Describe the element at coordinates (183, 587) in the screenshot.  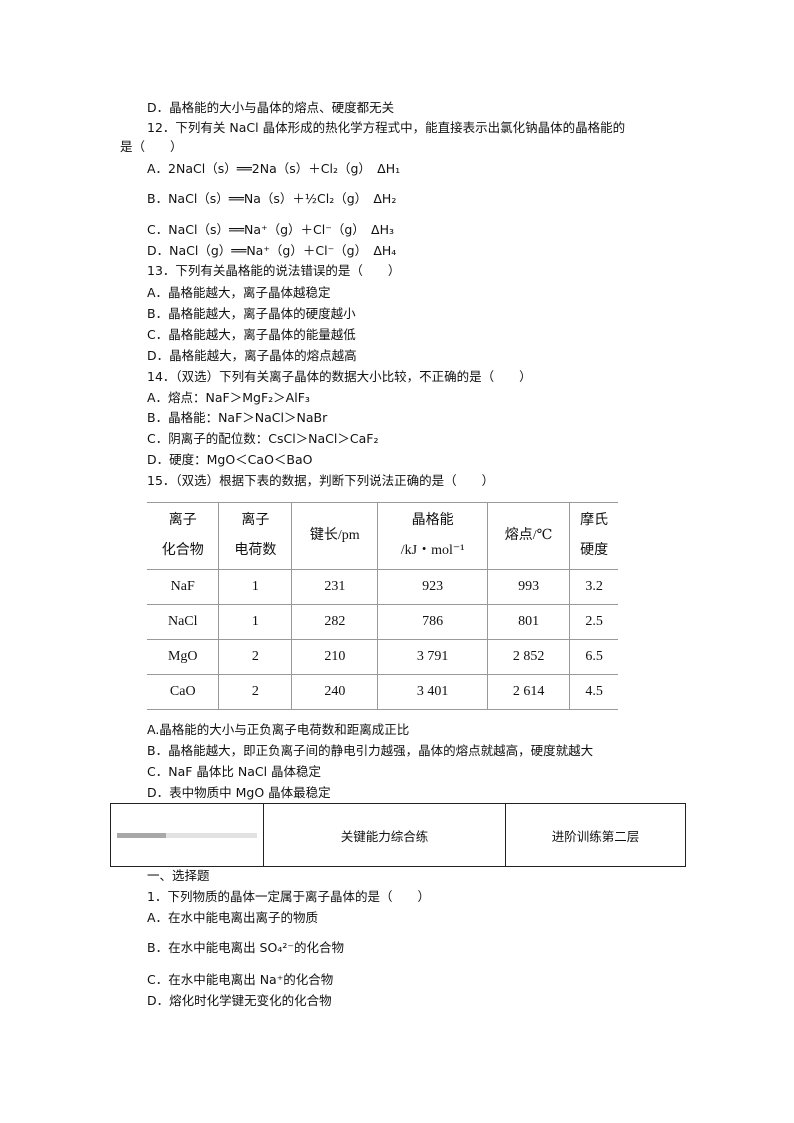
I see `table-cell: NaF` at that location.